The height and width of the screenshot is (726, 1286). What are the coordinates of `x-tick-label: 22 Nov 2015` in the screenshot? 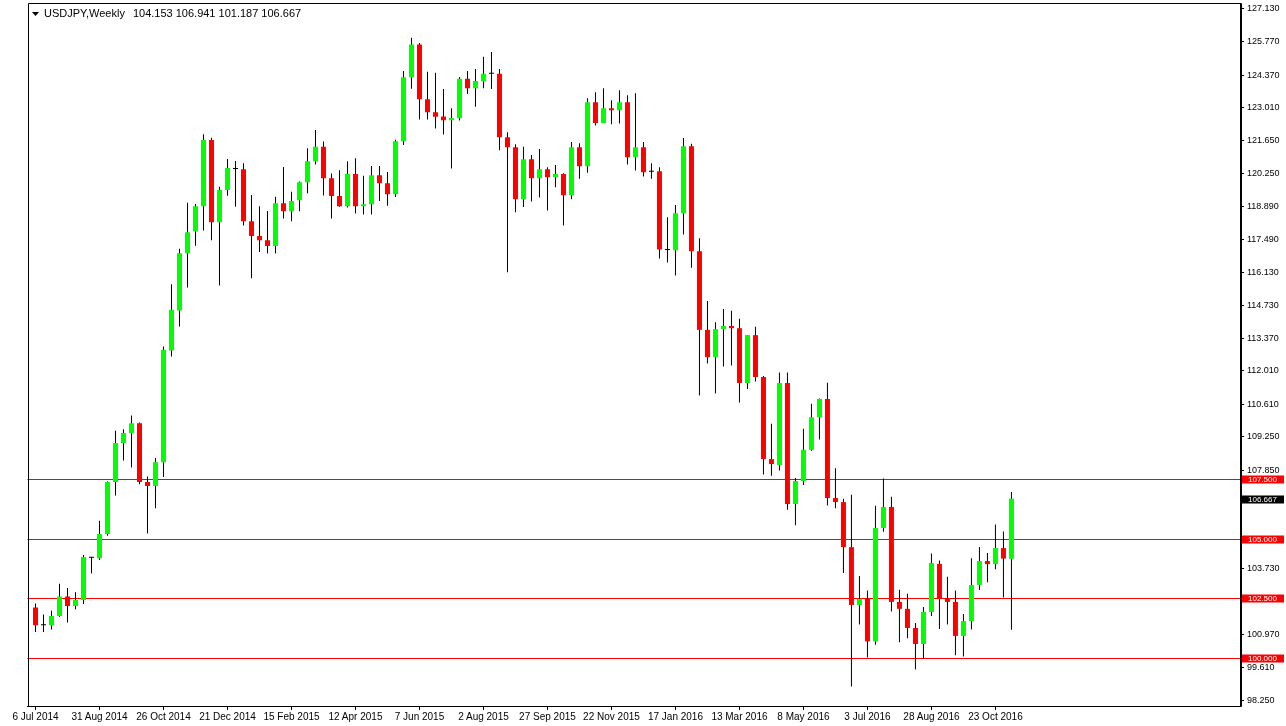 It's located at (612, 716).